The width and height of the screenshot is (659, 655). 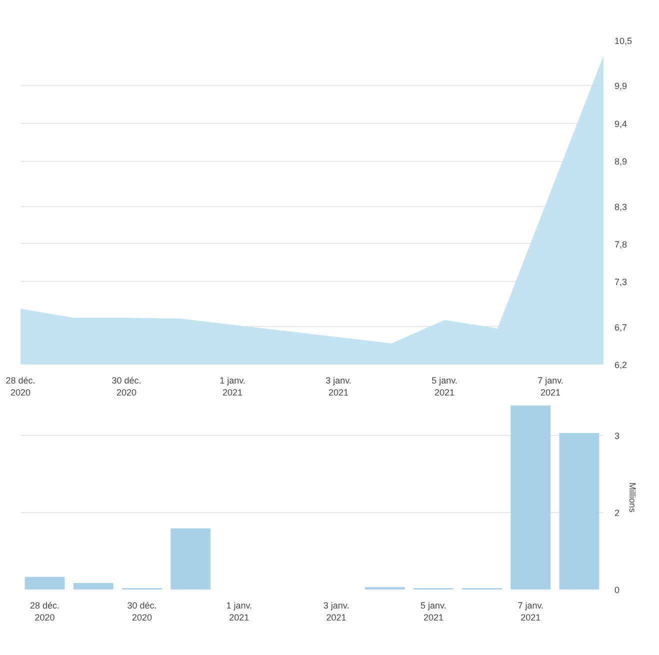 I want to click on y-tick-label: 10,5, so click(x=623, y=41).